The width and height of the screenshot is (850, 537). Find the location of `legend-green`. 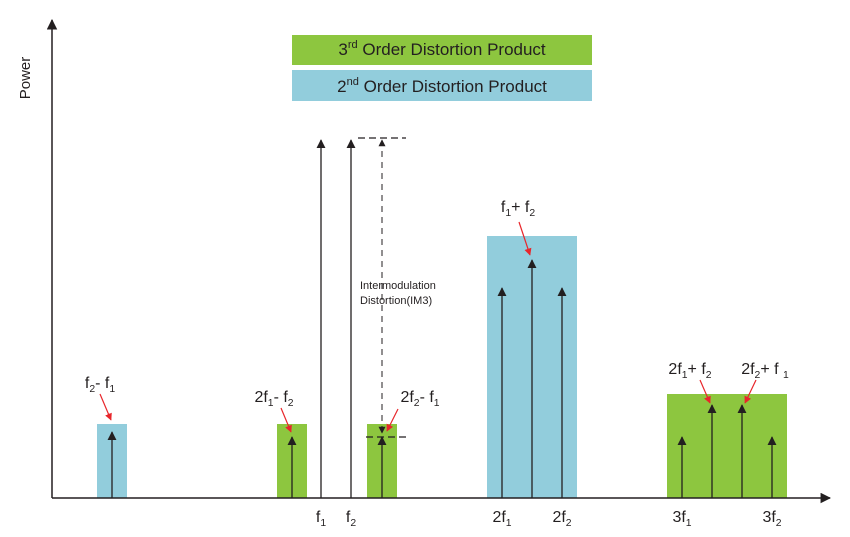

legend-green is located at coordinates (442, 50).